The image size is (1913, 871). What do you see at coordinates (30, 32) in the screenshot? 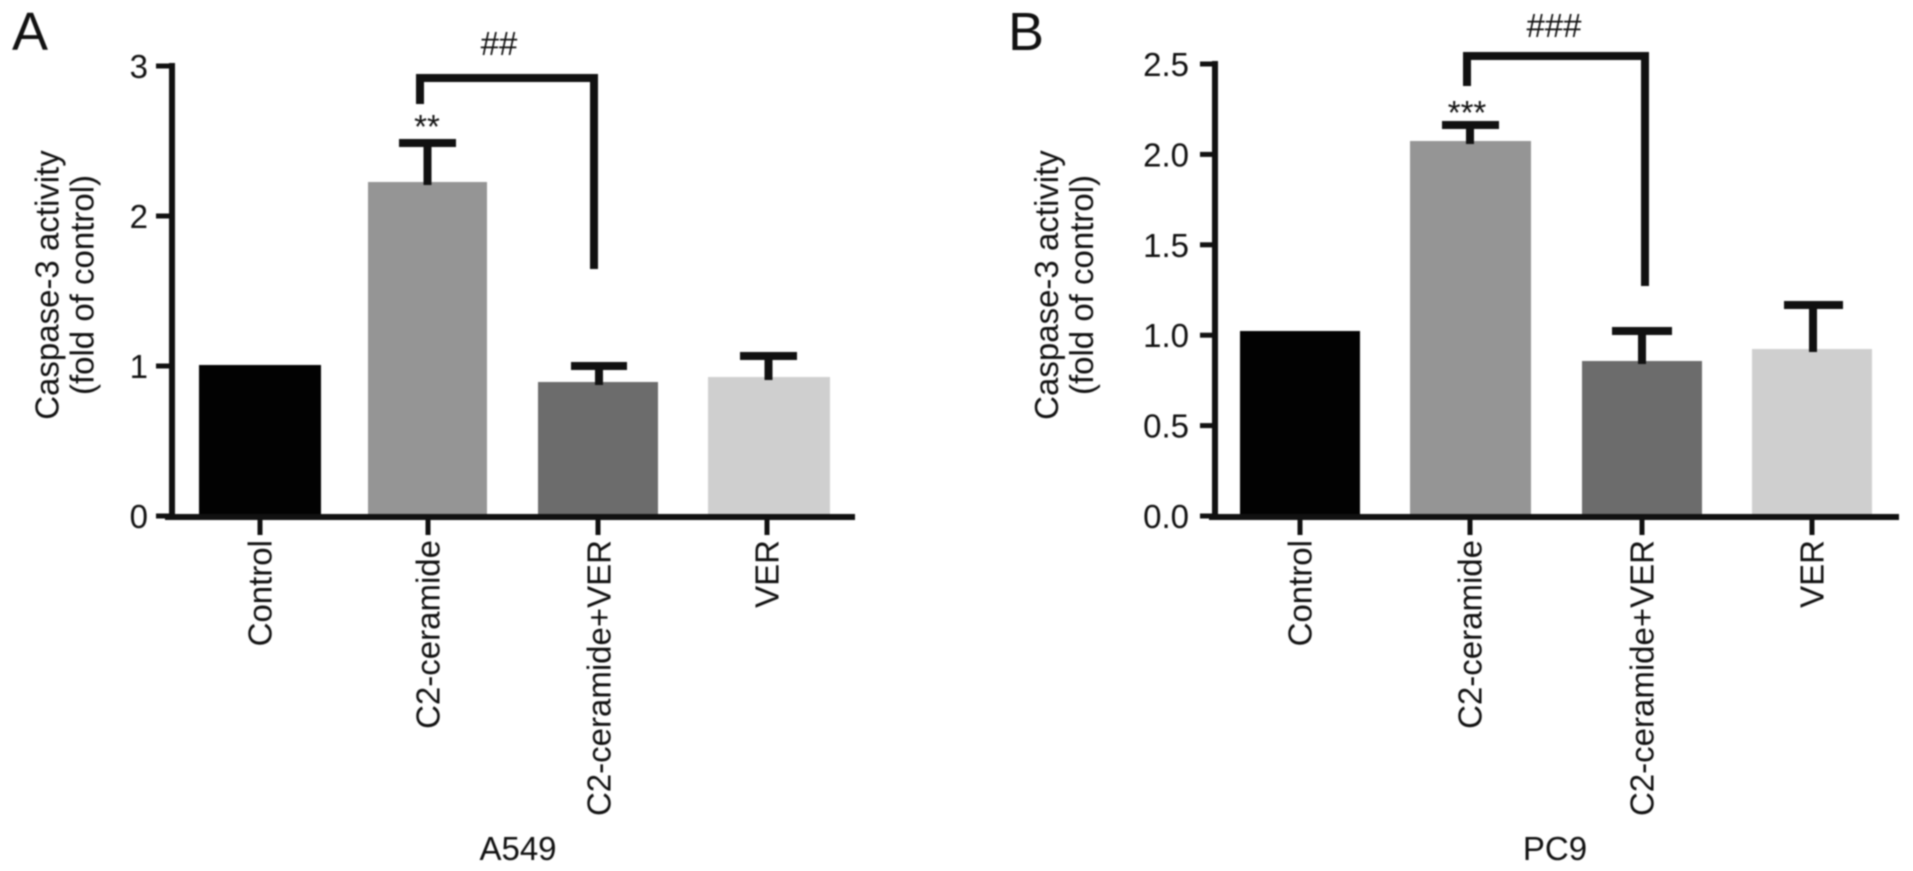
I see `svg-text: A` at bounding box center [30, 32].